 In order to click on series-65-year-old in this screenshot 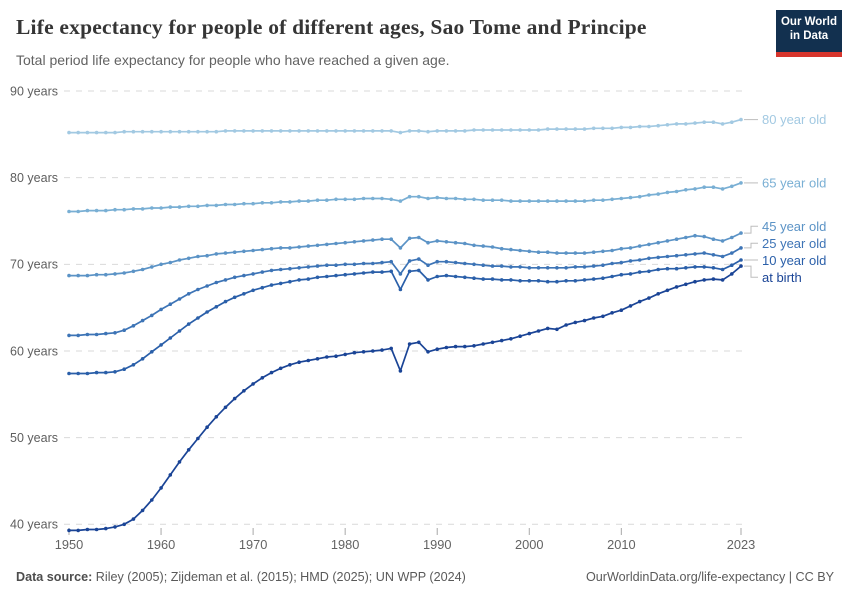, I will do `click(405, 197)`.